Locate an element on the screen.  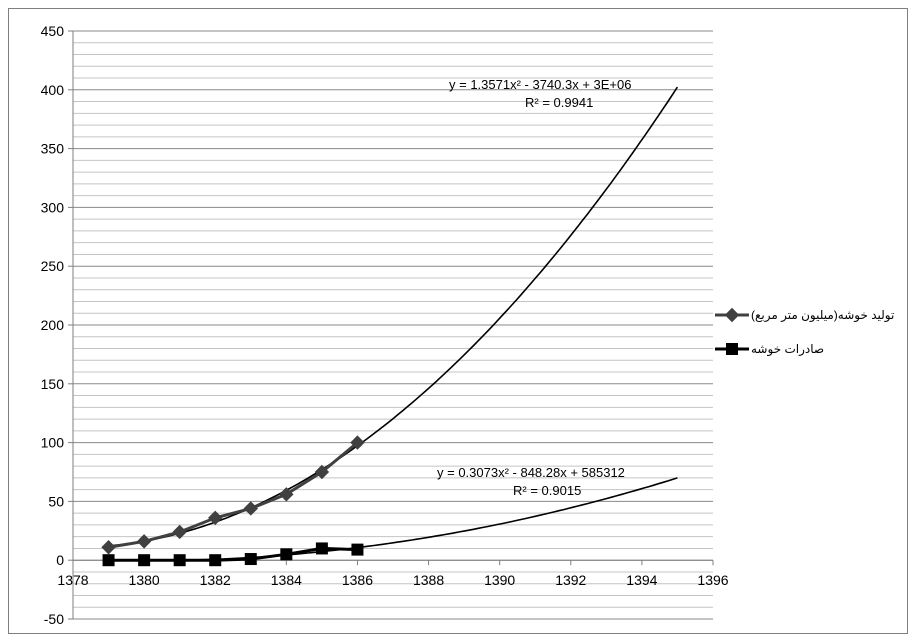
x-tick-label: 1396 is located at coordinates (712, 580).